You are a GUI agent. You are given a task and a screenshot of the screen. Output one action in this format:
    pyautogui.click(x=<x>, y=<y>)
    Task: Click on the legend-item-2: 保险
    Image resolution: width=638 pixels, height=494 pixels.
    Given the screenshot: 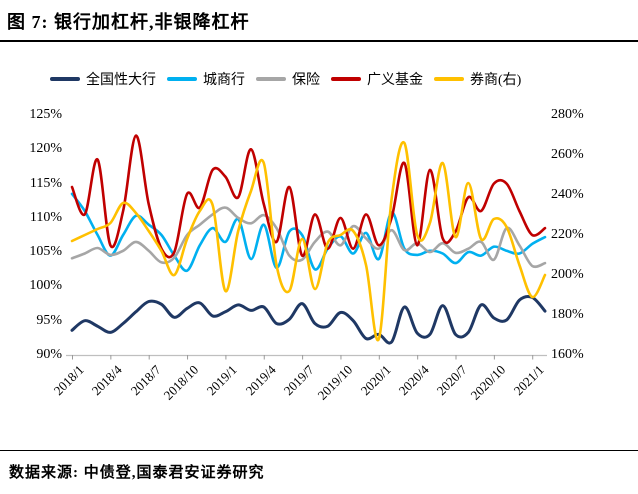 What is the action you would take?
    pyautogui.click(x=288, y=79)
    